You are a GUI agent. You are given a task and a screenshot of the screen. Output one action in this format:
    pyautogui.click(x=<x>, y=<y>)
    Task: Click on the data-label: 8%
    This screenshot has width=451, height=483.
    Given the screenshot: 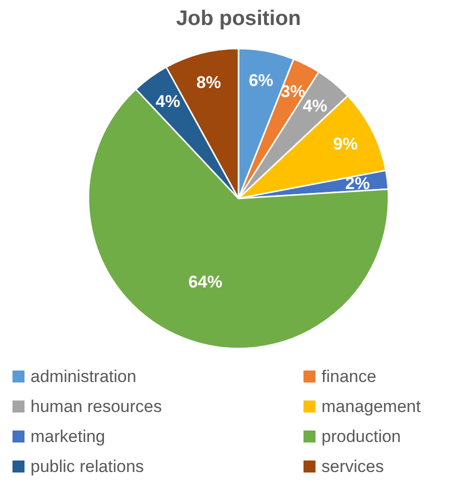 What is the action you would take?
    pyautogui.click(x=208, y=82)
    